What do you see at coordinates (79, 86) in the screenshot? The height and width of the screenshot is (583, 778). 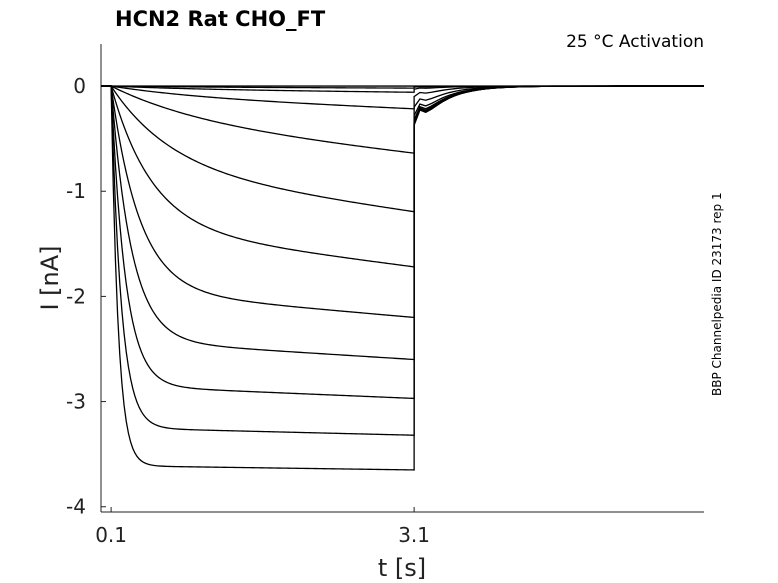 I see `y-tick-label: 0` at bounding box center [79, 86].